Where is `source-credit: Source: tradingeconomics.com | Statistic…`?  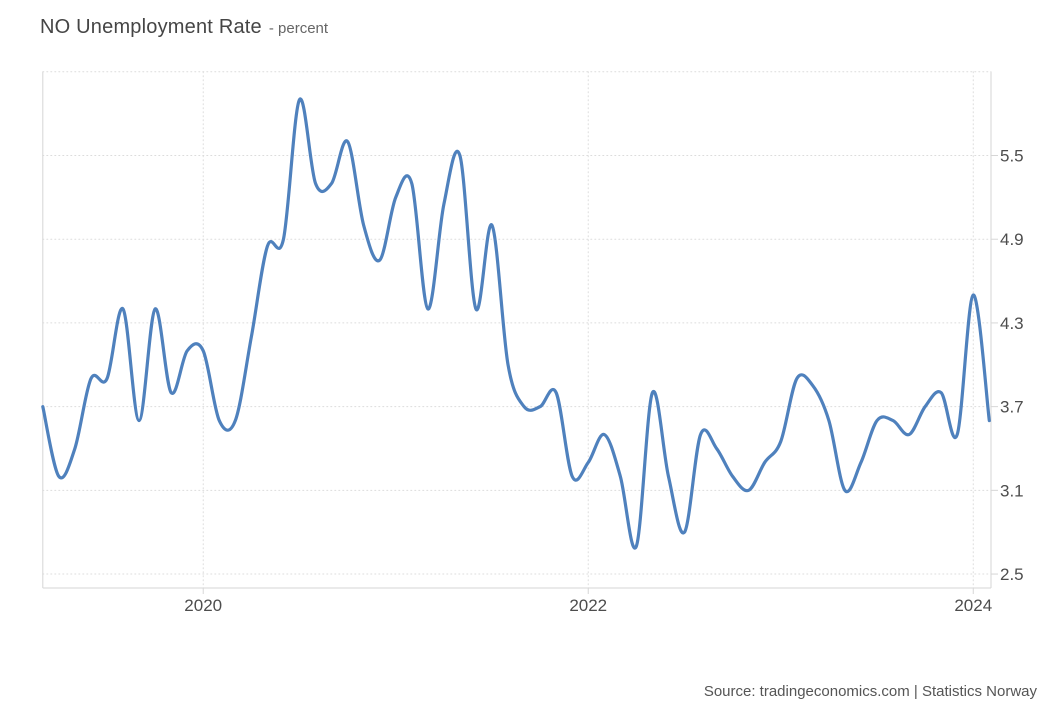
source-credit: Source: tradingeconomics.com | Statistic… is located at coordinates (870, 691).